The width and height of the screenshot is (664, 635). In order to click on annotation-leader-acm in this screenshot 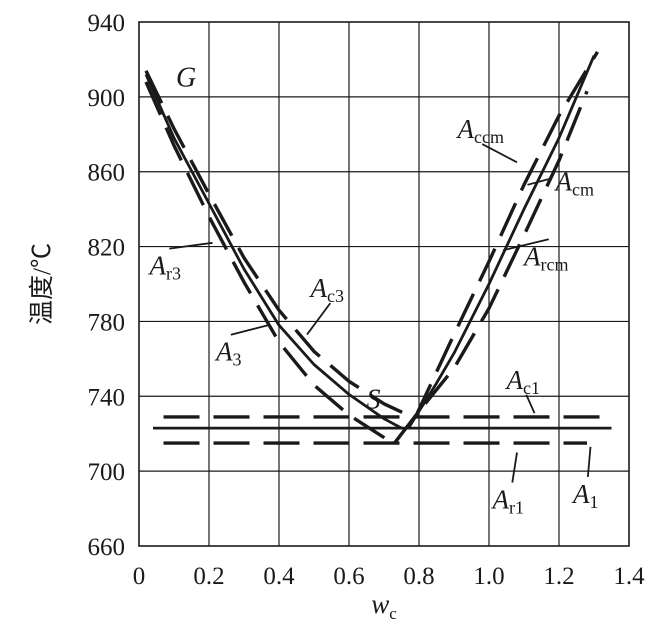, I will do `click(539, 181)`.